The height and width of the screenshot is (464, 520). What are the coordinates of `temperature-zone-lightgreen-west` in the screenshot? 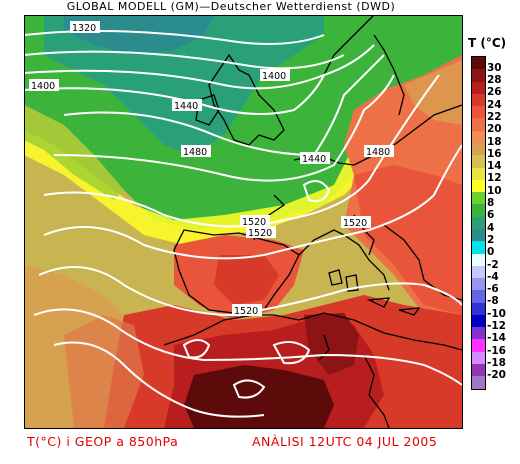 It's located at (74, 152).